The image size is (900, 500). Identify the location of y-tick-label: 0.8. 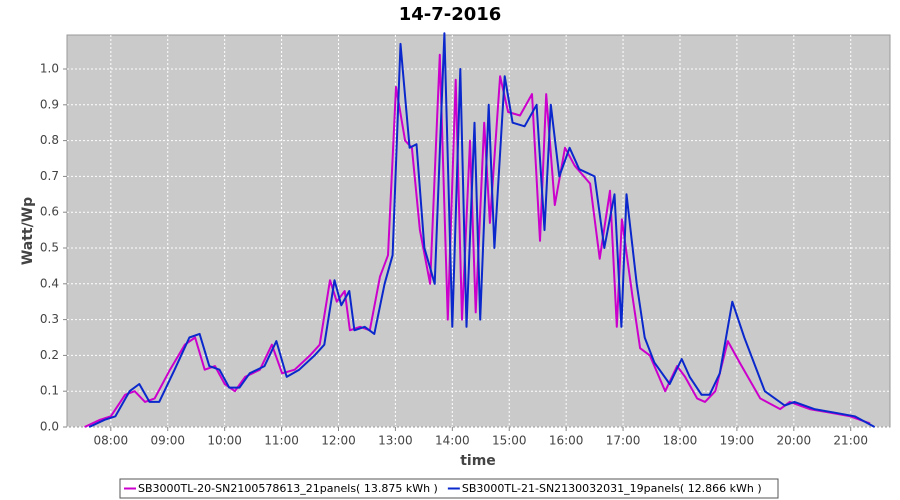
(49, 140).